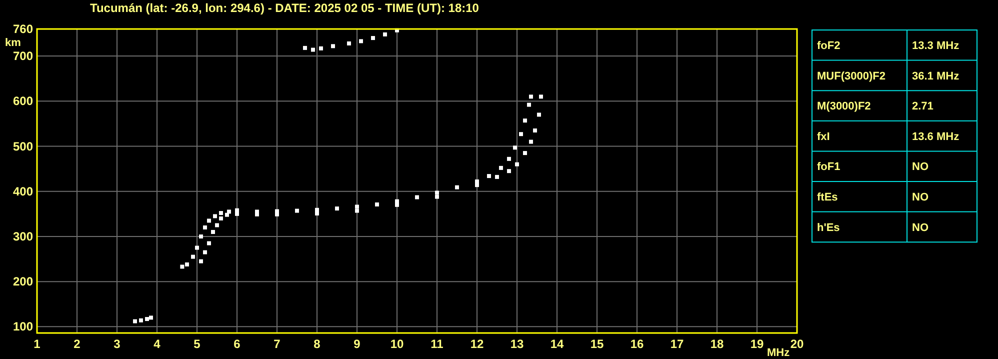 Image resolution: width=998 pixels, height=359 pixels. Describe the element at coordinates (677, 344) in the screenshot. I see `x-tick-label: 17` at that location.